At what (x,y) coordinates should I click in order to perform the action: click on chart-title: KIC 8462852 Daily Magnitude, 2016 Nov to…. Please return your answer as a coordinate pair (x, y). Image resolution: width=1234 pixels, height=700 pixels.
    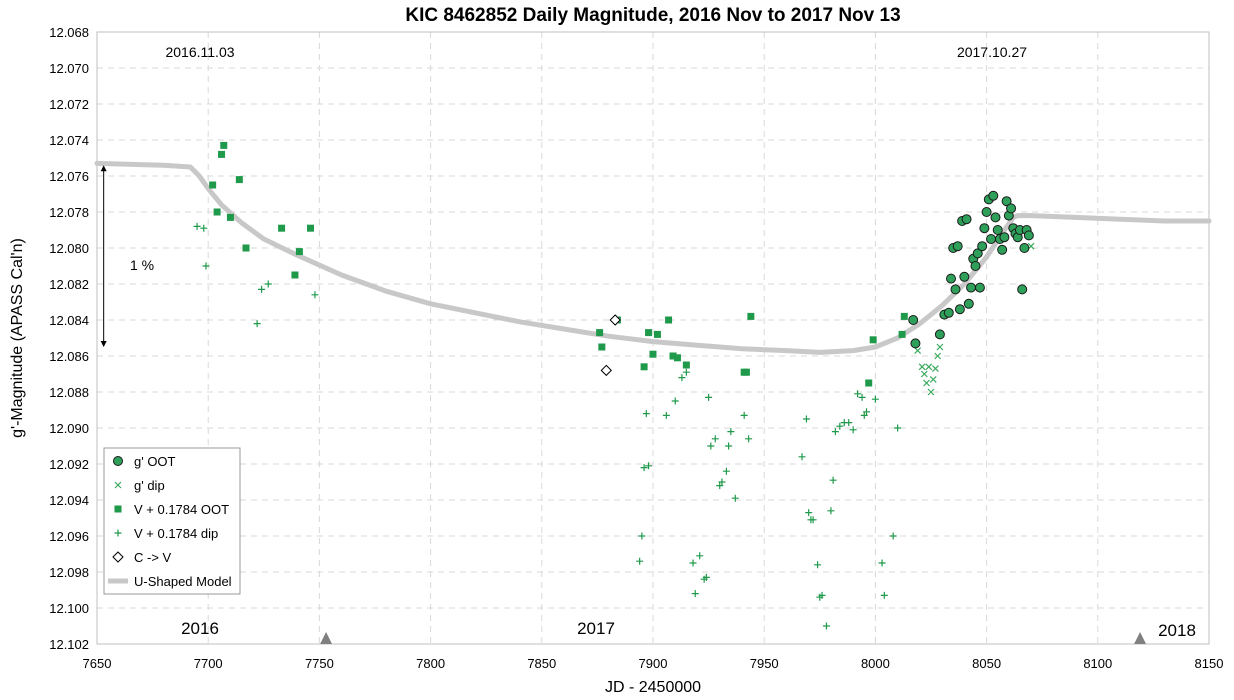
    Looking at the image, I should click on (652, 15).